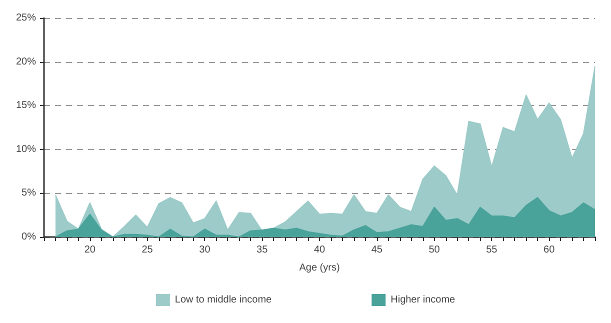 The width and height of the screenshot is (611, 323). What do you see at coordinates (148, 250) in the screenshot?
I see `x-tick-label: 25` at bounding box center [148, 250].